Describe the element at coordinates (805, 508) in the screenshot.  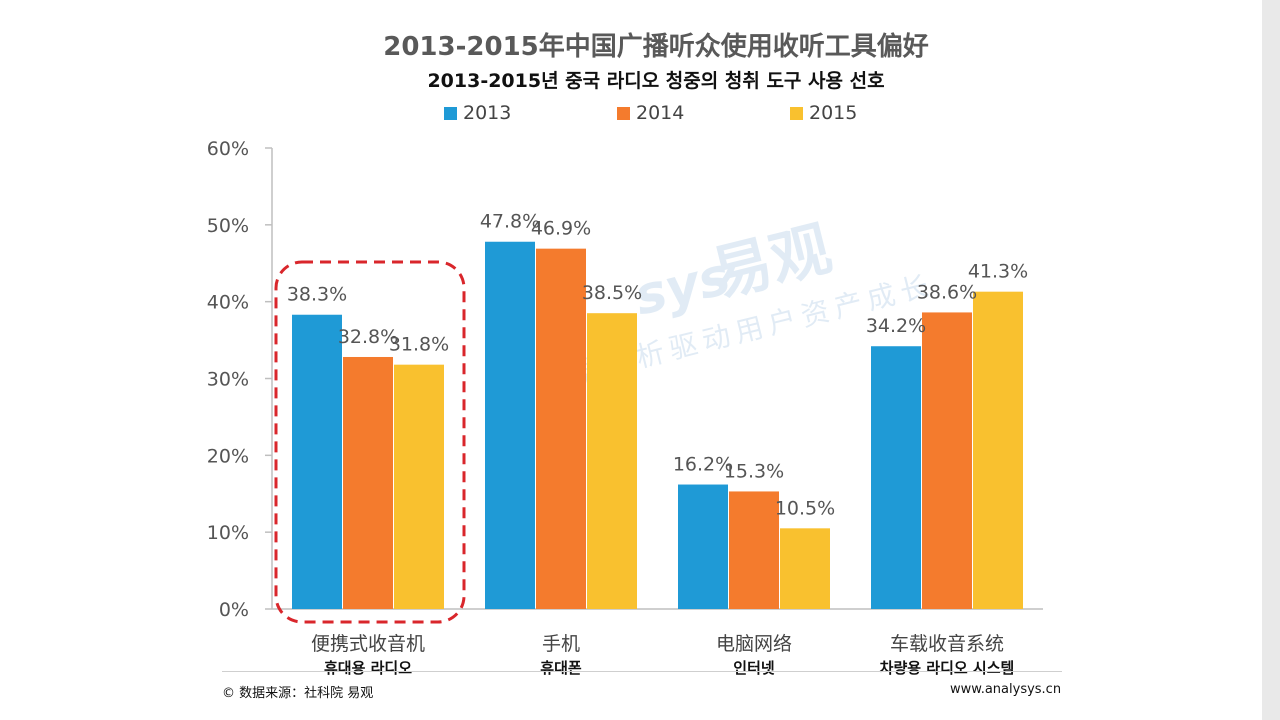
I see `data-label-2015-cat-2: 10.5%` at that location.